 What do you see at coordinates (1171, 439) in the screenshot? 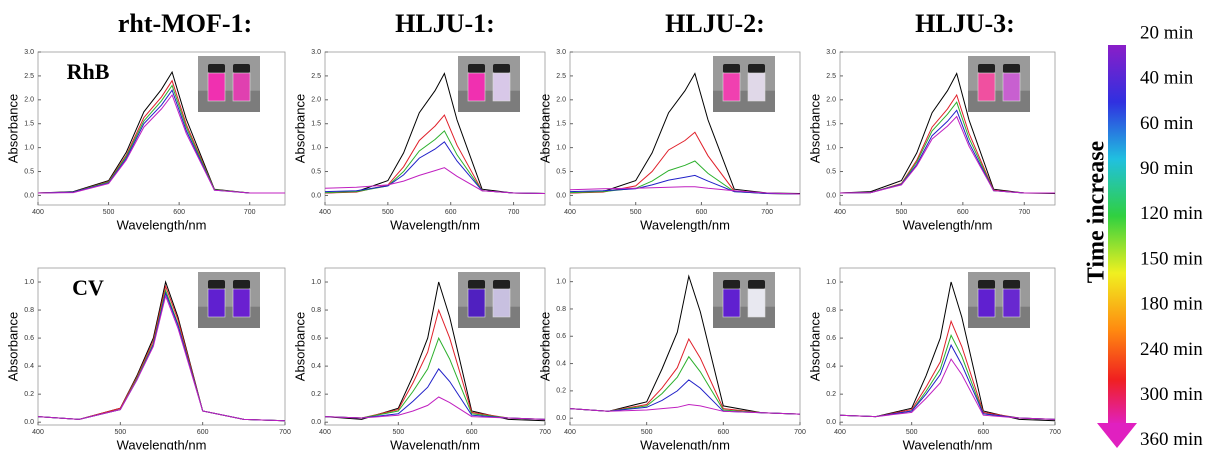
I see `time-label: 360 min` at bounding box center [1171, 439].